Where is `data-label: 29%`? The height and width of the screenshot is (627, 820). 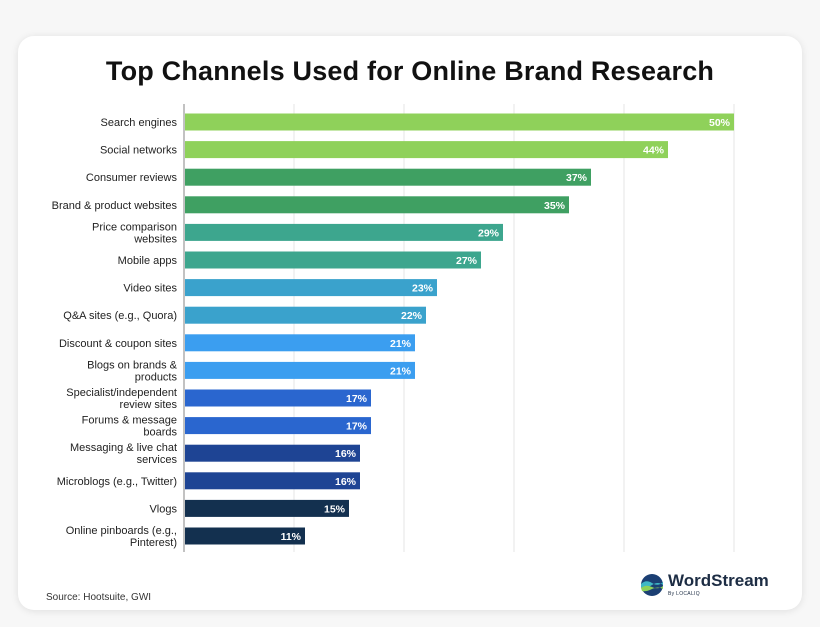 data-label: 29% is located at coordinates (489, 233).